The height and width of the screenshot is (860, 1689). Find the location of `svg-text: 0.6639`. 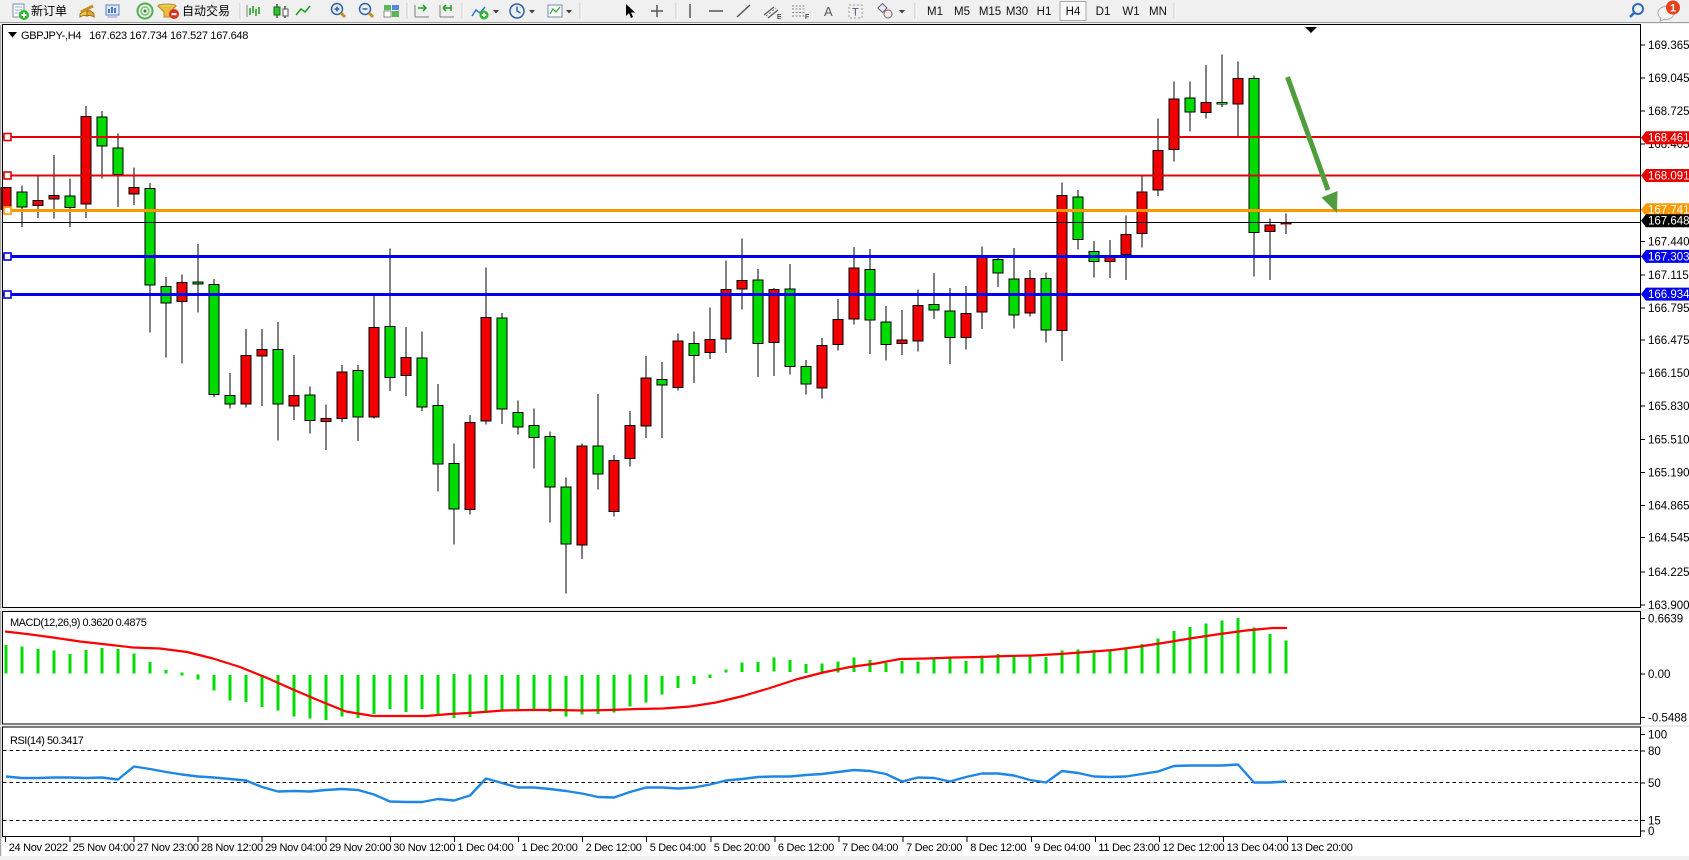

svg-text: 0.6639 is located at coordinates (1665, 620).